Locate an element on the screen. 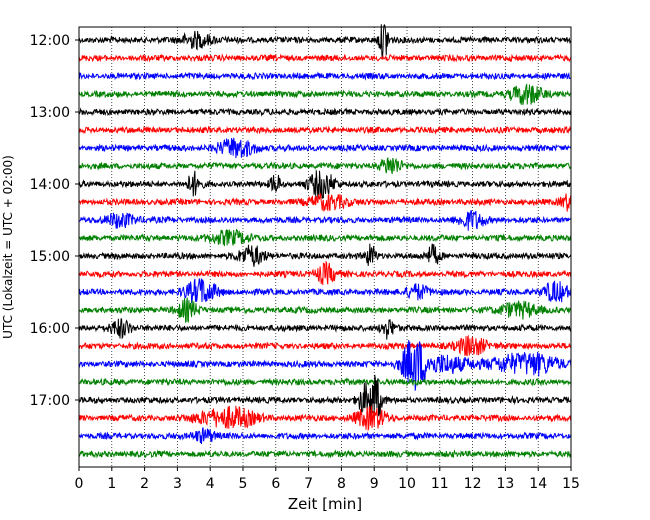 The image size is (650, 520). x-axis-label: Zeit [min] is located at coordinates (325, 504).